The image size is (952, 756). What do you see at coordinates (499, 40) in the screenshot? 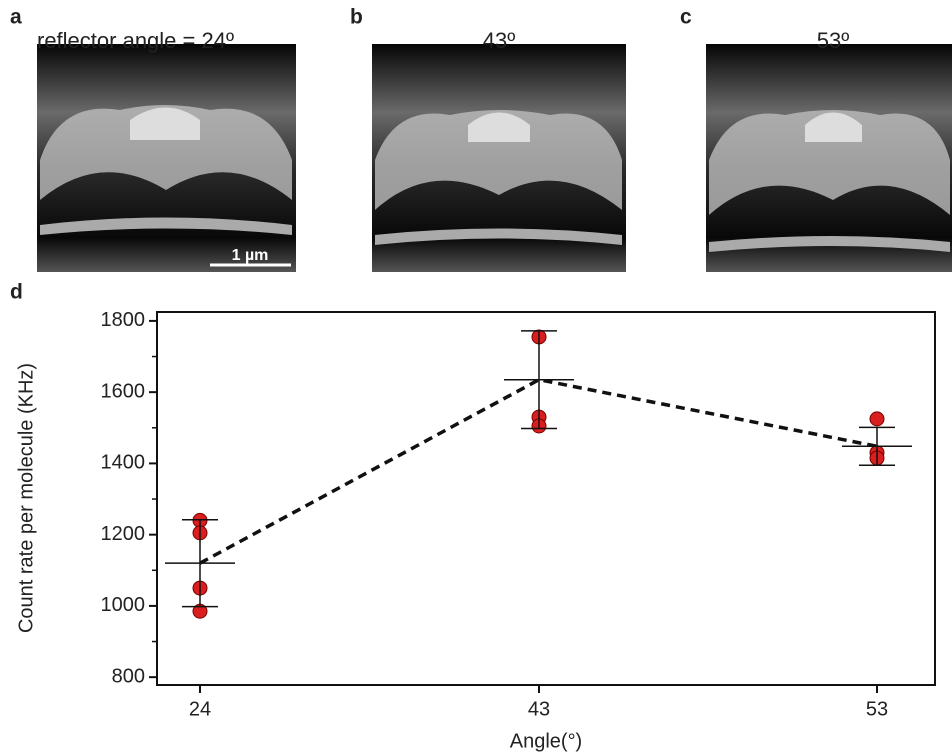
I see `panel-title: 43º` at bounding box center [499, 40].